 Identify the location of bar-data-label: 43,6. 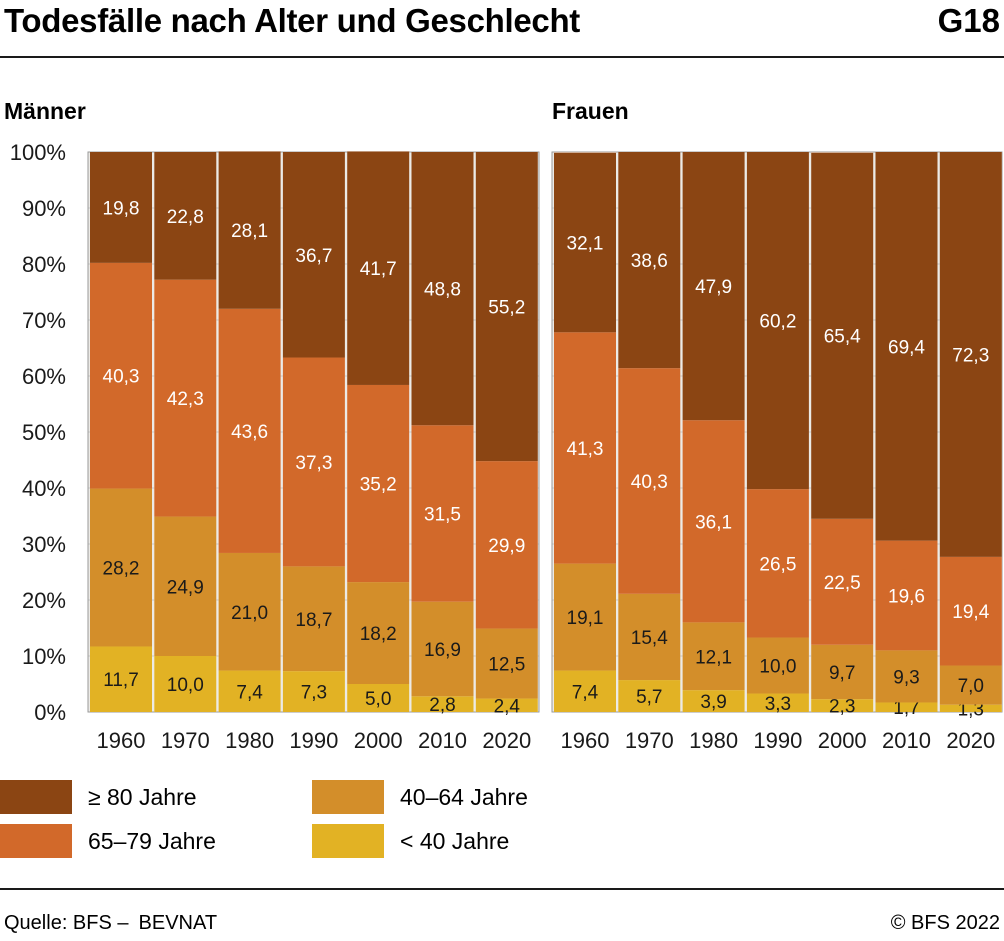
(249, 432).